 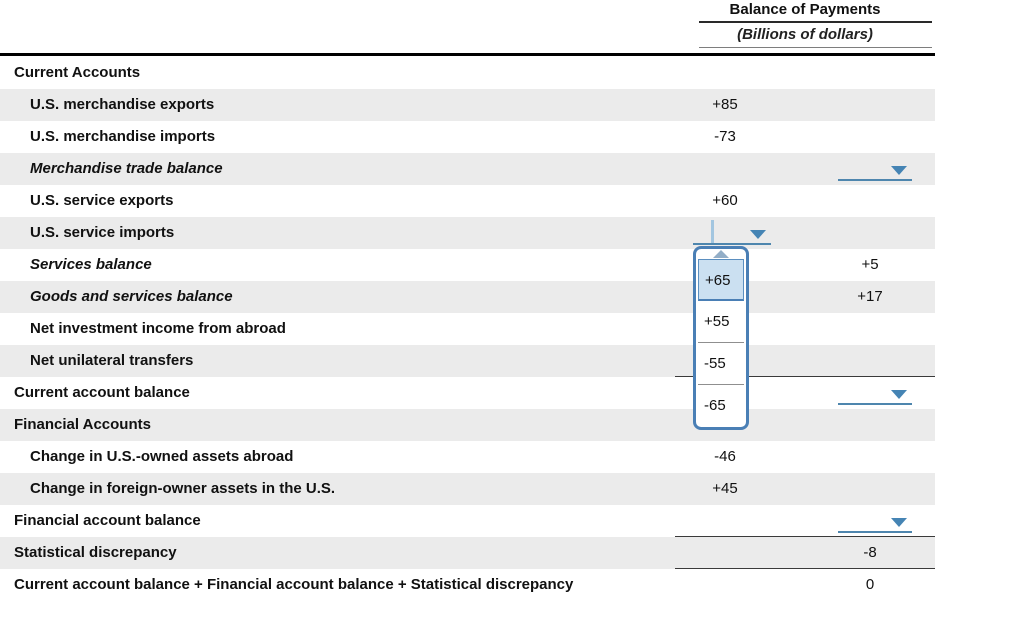 I want to click on table-row: Financial Accounts, so click(x=467, y=425).